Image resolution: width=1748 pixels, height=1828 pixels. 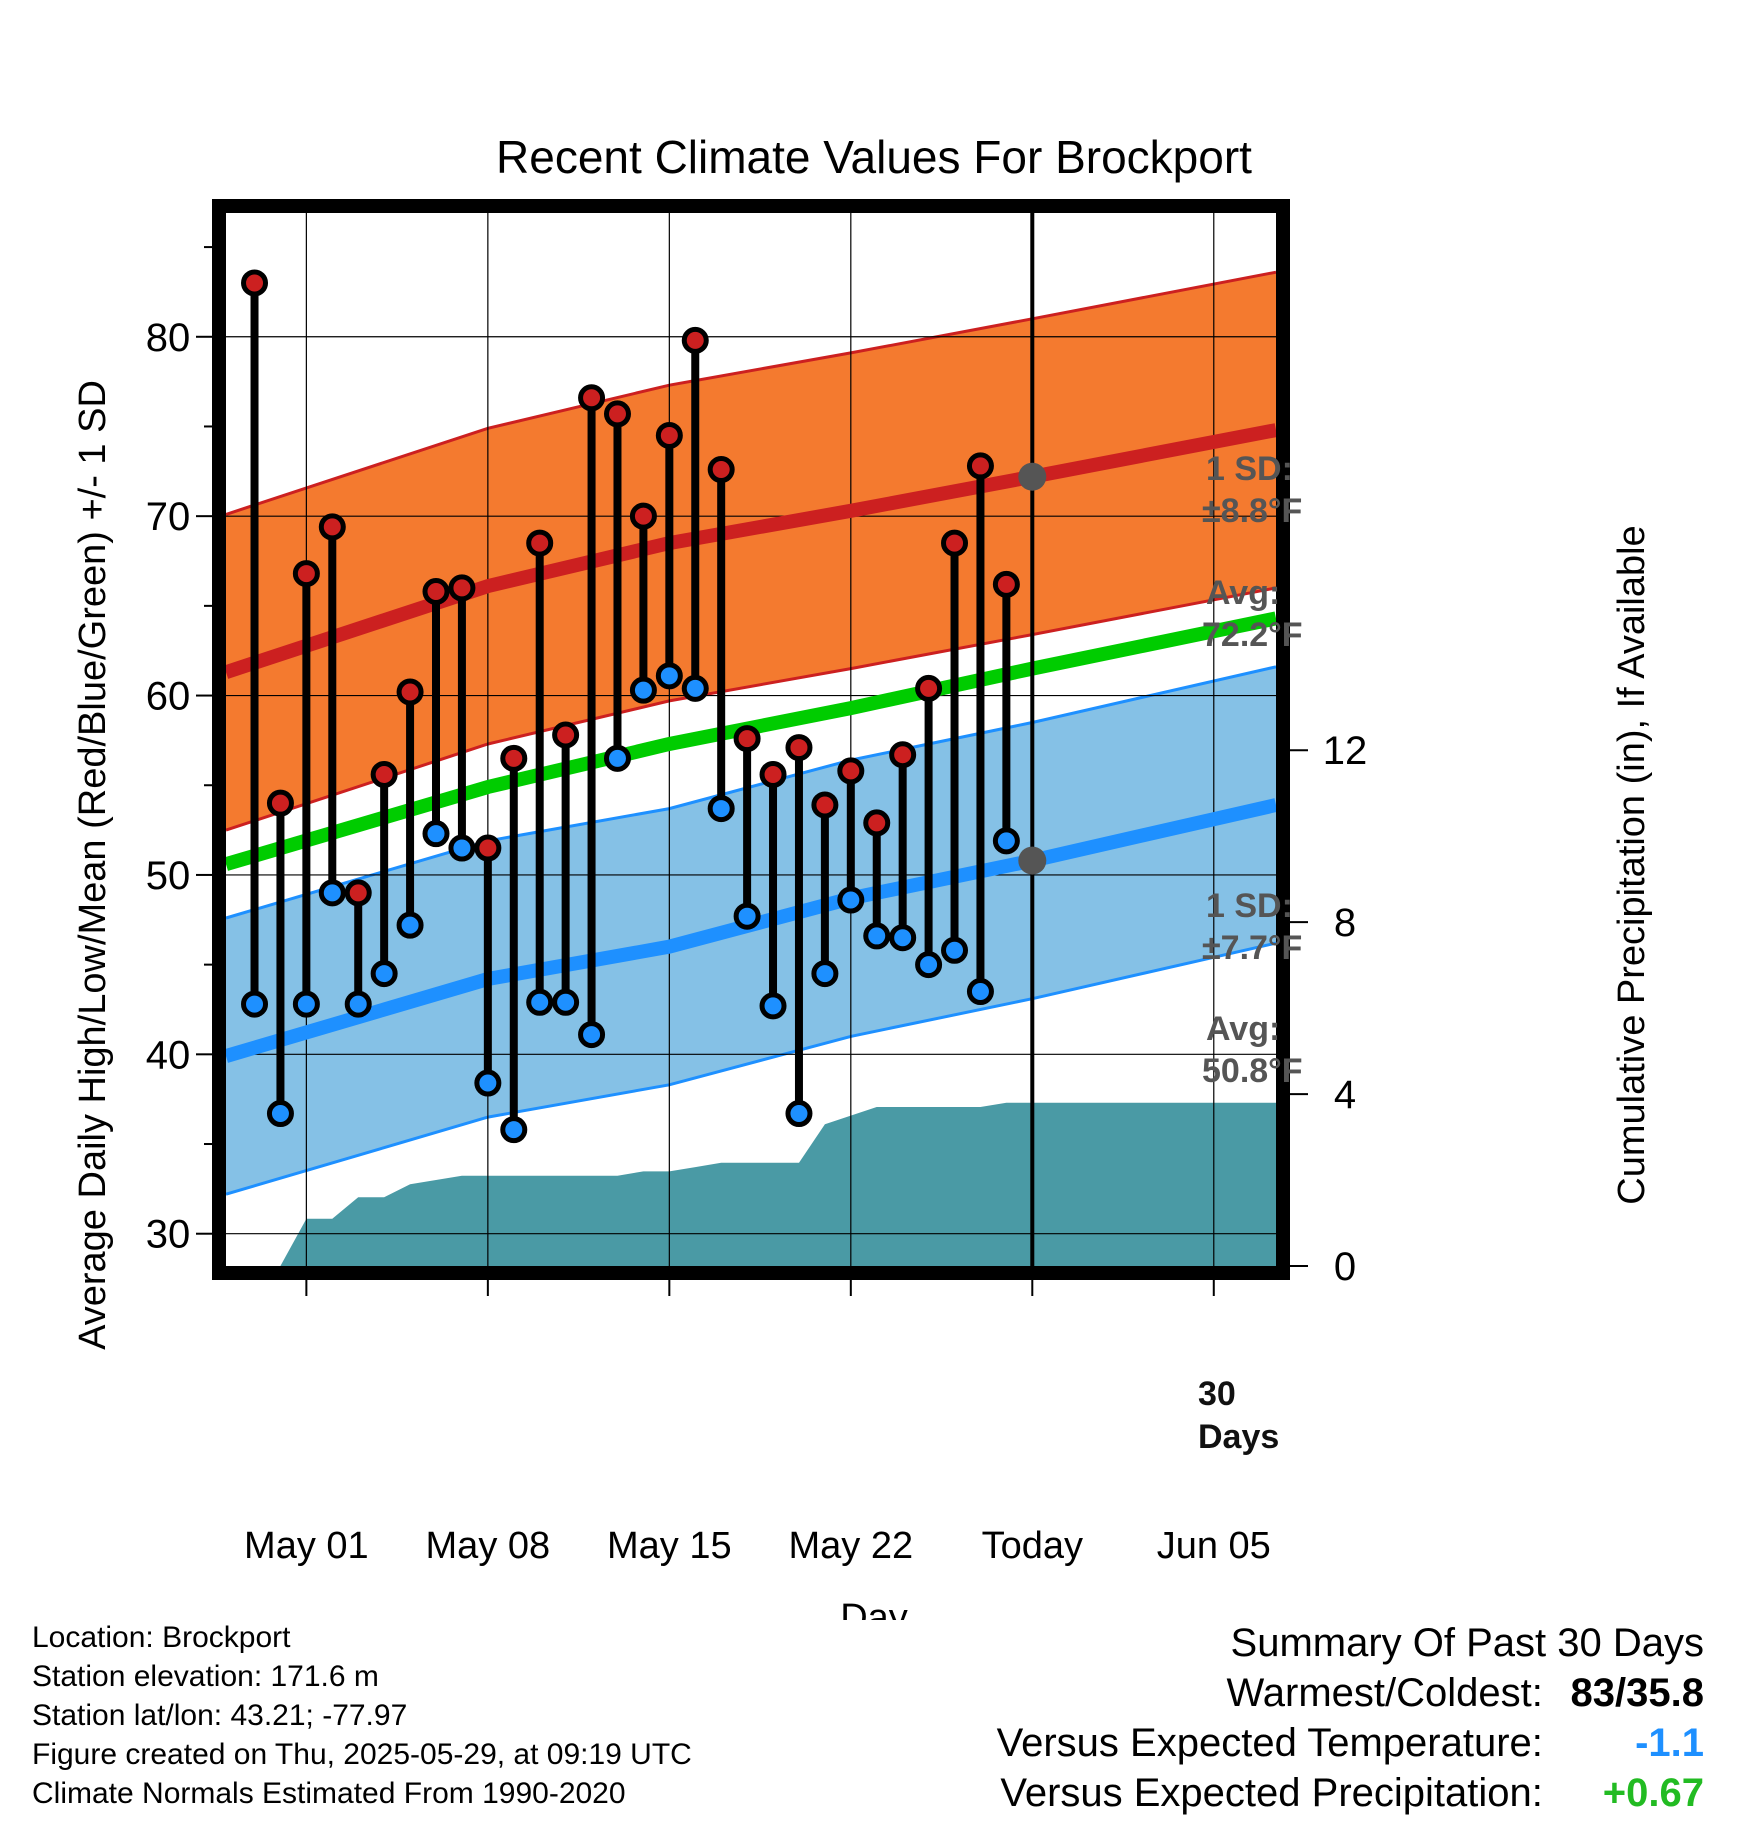 I want to click on high-sd-label: 1 SD:, so click(x=1249, y=469).